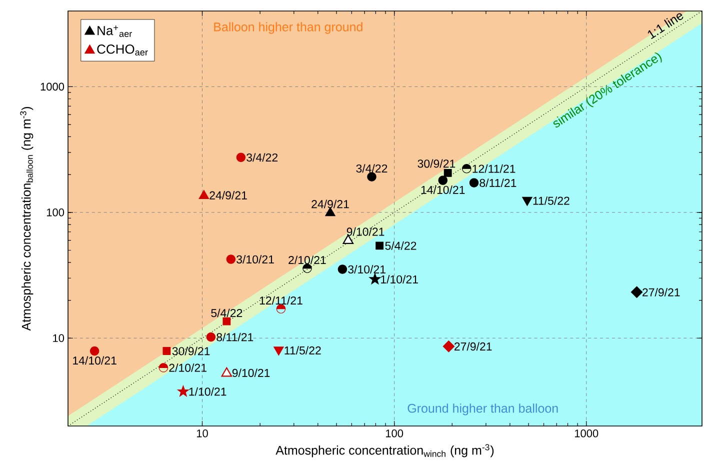 Image resolution: width=705 pixels, height=476 pixels. I want to click on y-tick-label: 10, so click(58, 338).